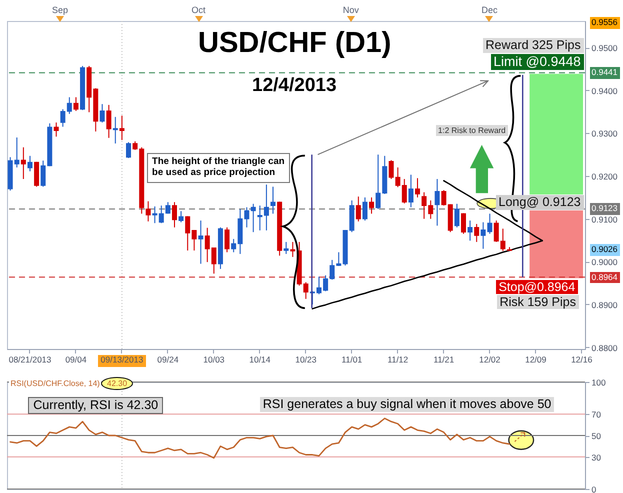  What do you see at coordinates (472, 130) in the screenshot?
I see `annotation: 1:2 Risk to Reward` at bounding box center [472, 130].